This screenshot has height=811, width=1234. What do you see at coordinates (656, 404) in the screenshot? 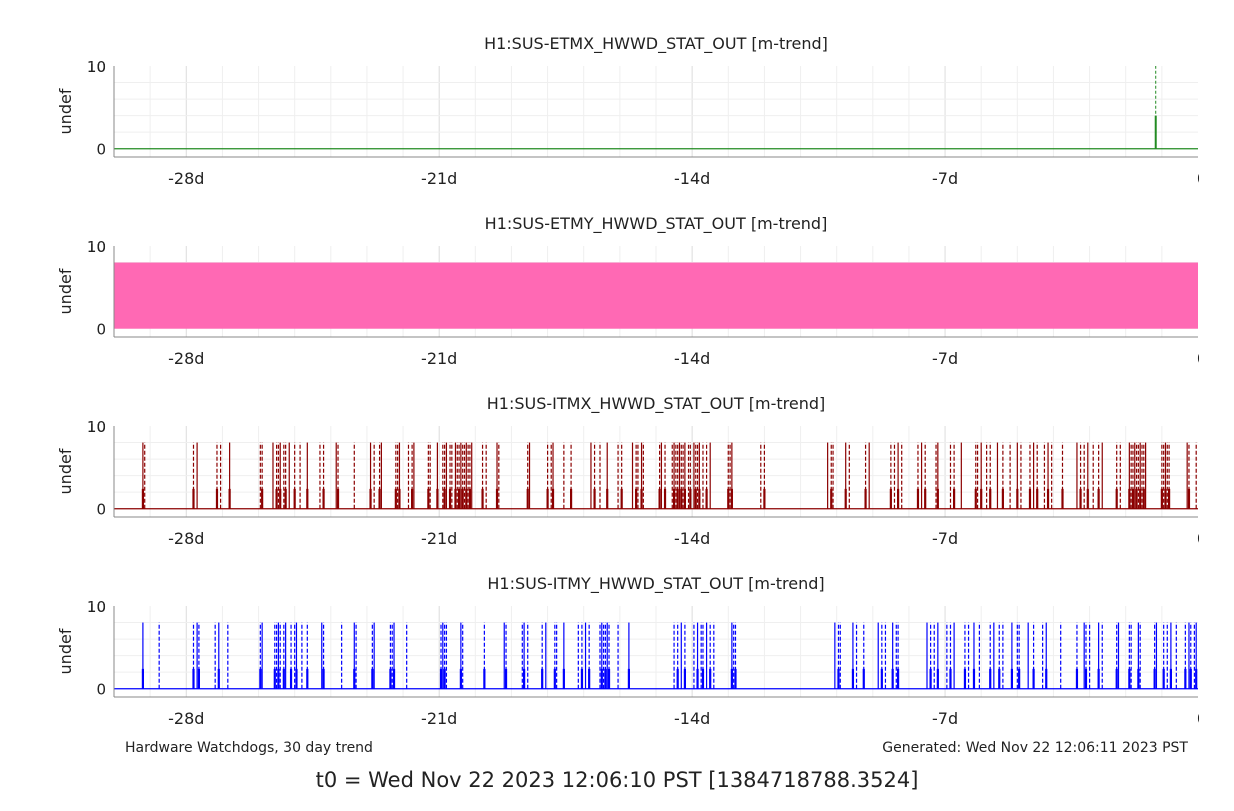
I see `chart-title: H1:SUS-ITMX_HWWD_STAT_OUT [m-trend]` at bounding box center [656, 404].